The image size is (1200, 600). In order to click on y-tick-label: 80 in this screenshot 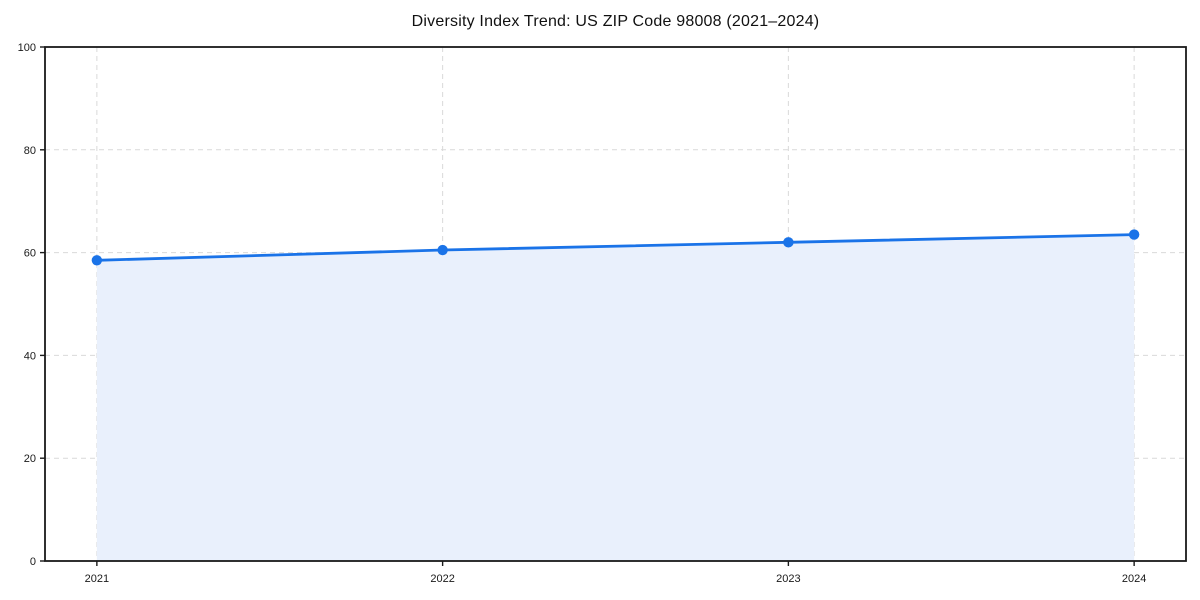, I will do `click(30, 151)`.